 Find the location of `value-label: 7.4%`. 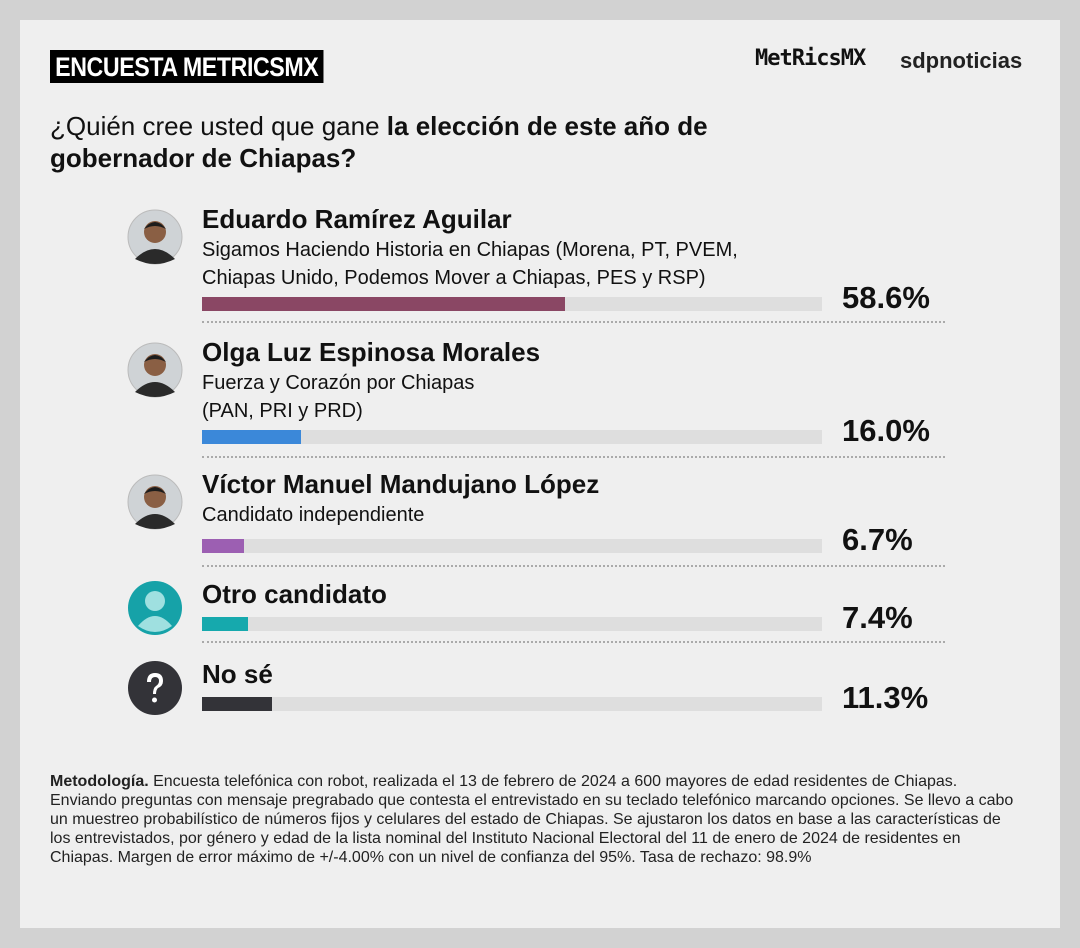

value-label: 7.4% is located at coordinates (877, 617).